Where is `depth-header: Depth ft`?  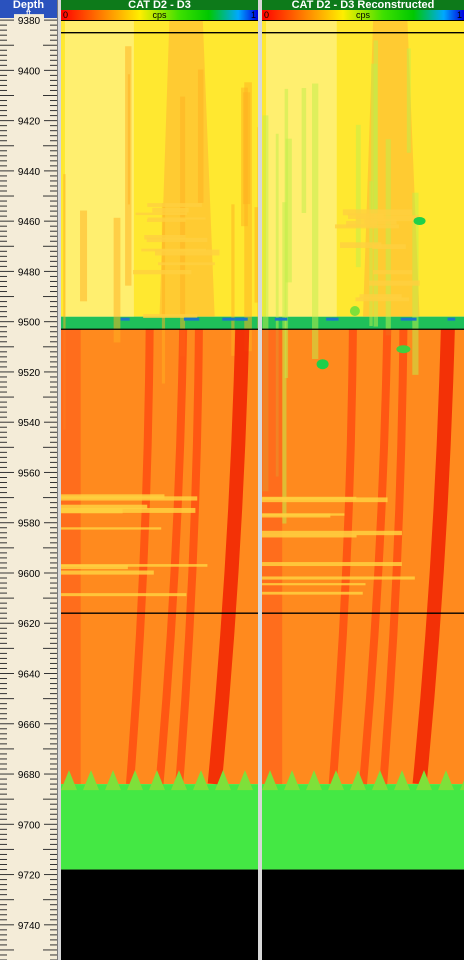
depth-header: Depth ft is located at coordinates (28, 9).